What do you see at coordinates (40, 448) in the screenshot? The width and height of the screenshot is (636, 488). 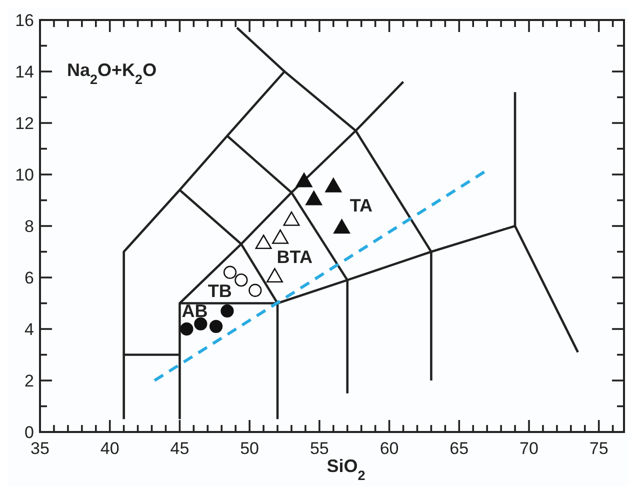 I see `x-tick-label: 35` at bounding box center [40, 448].